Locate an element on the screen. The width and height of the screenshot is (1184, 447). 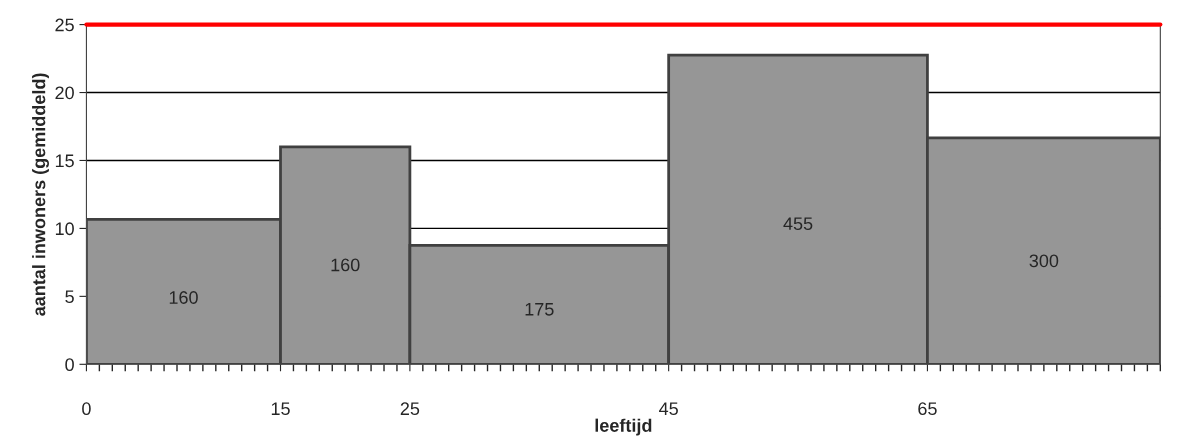
x-tick-label: 65 is located at coordinates (927, 409).